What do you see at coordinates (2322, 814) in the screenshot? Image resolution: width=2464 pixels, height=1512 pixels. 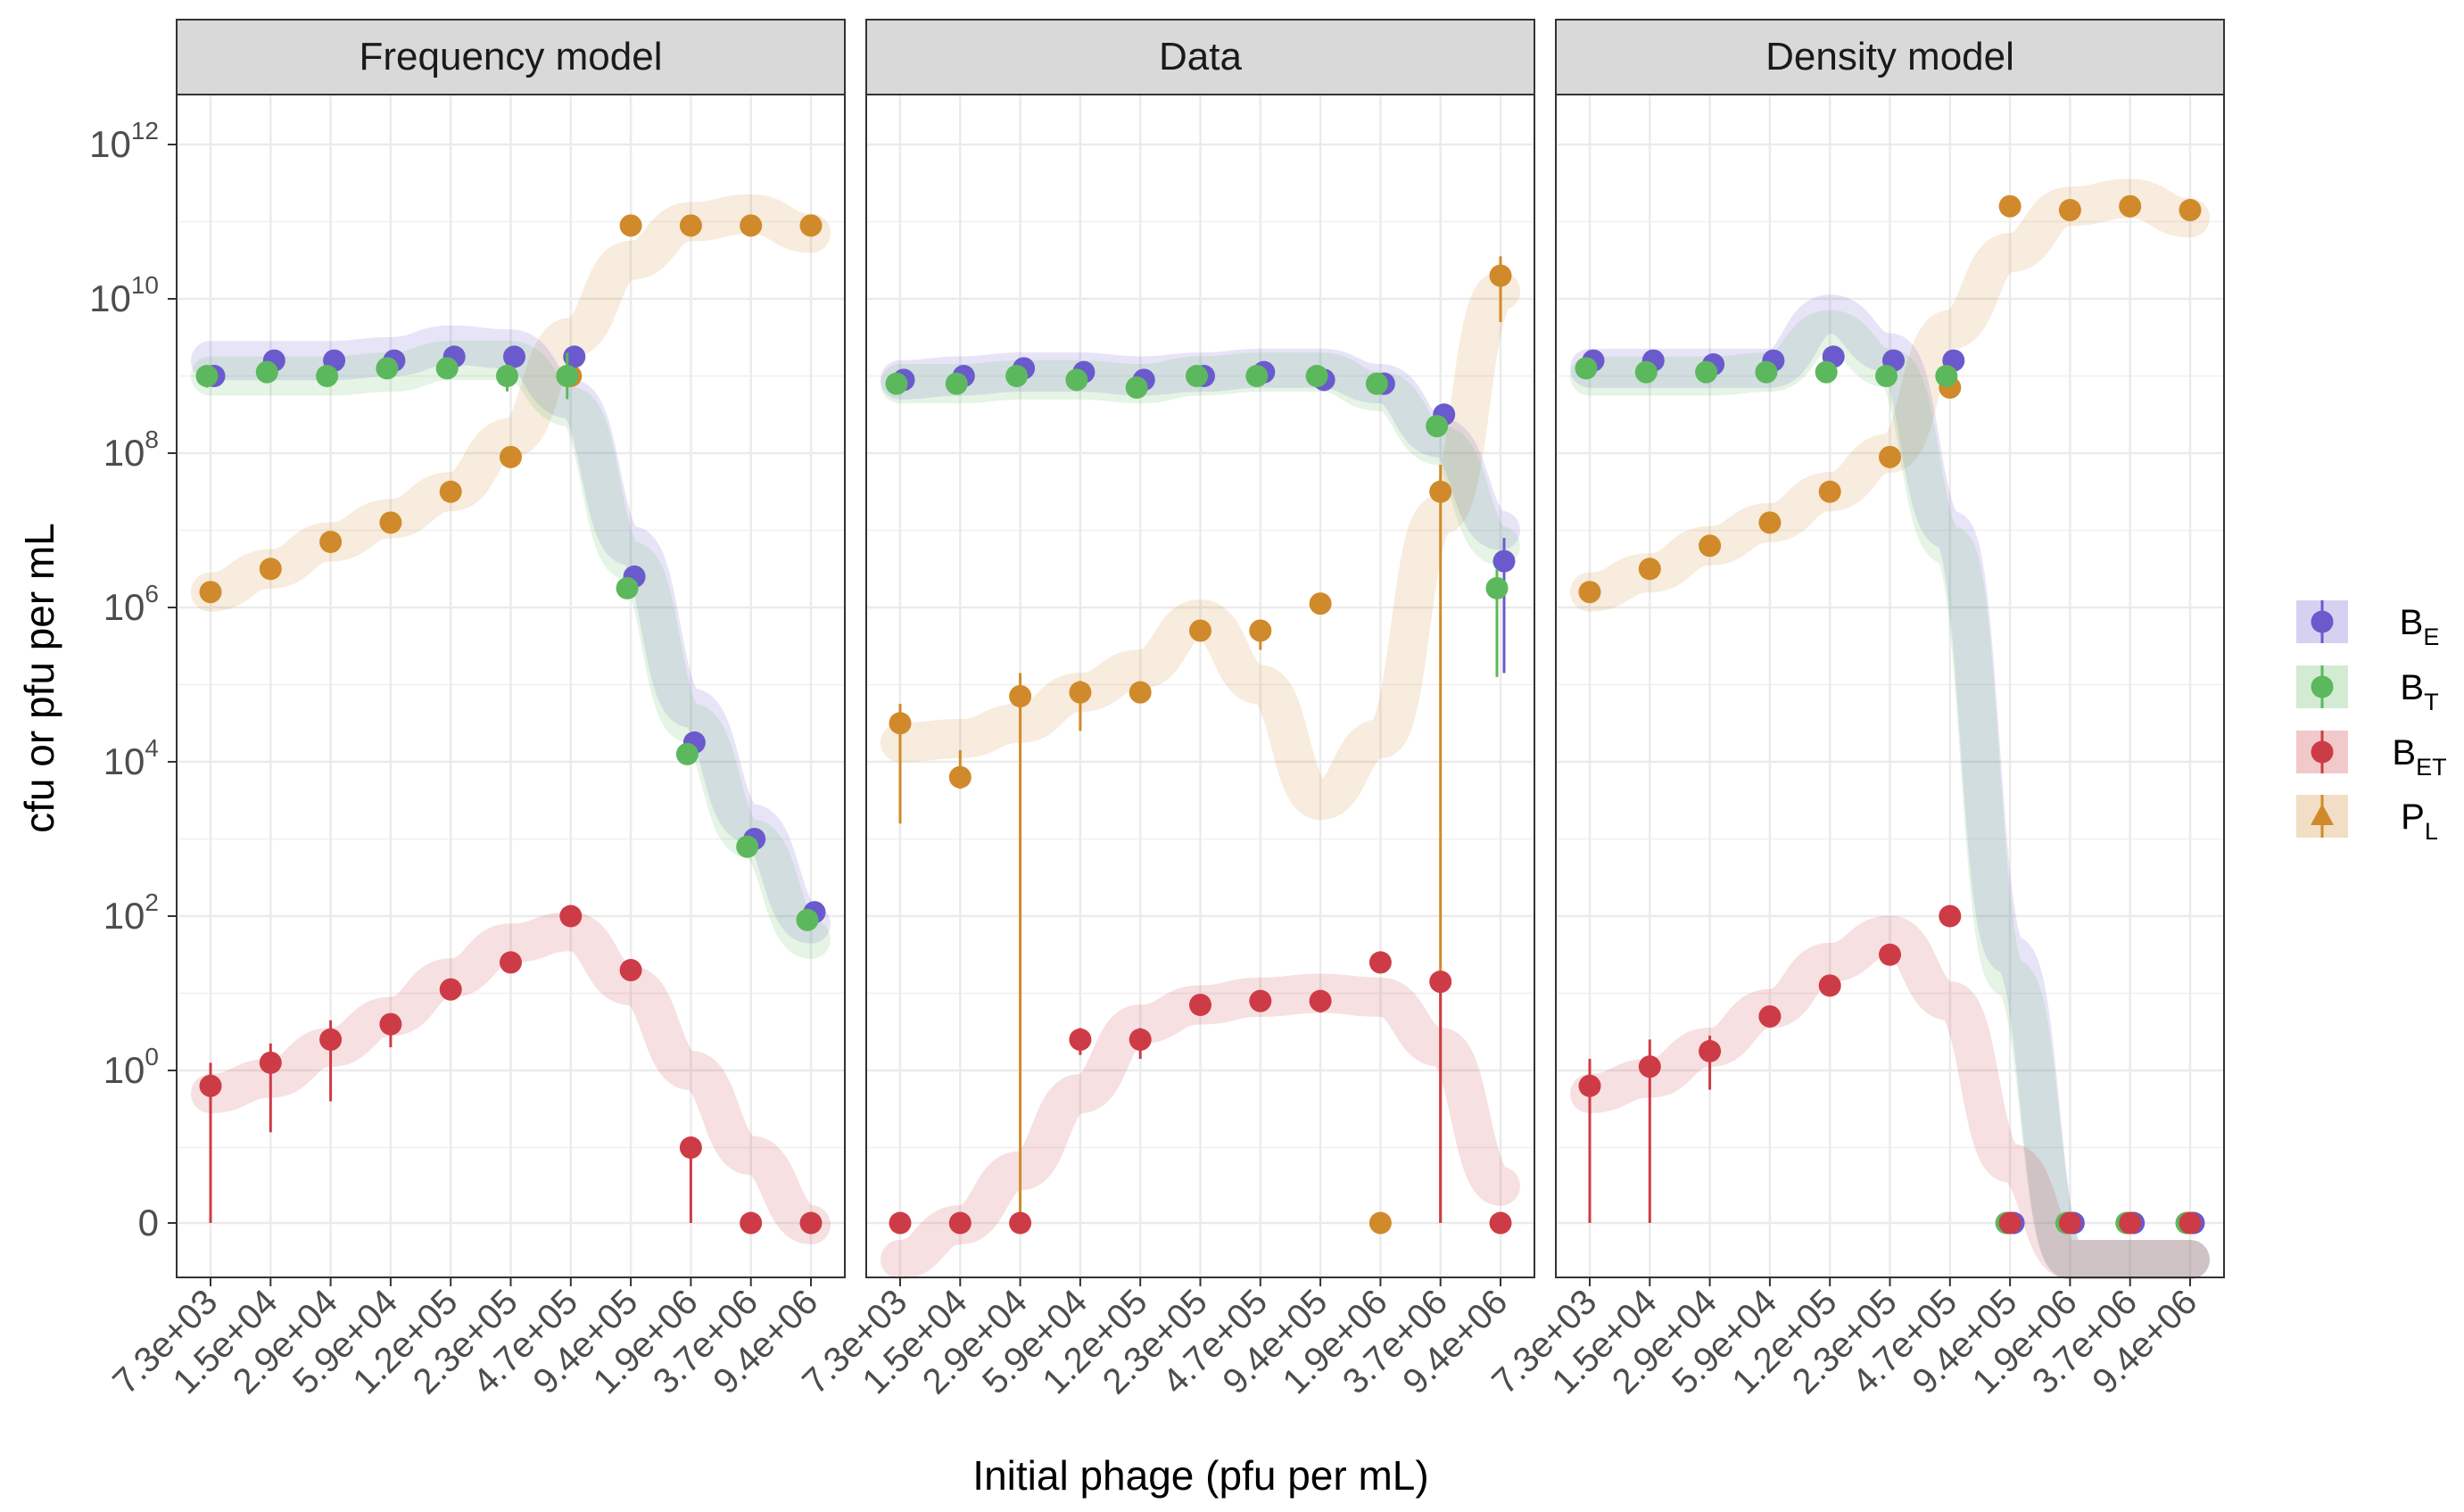 I see `legend-key-triangle` at bounding box center [2322, 814].